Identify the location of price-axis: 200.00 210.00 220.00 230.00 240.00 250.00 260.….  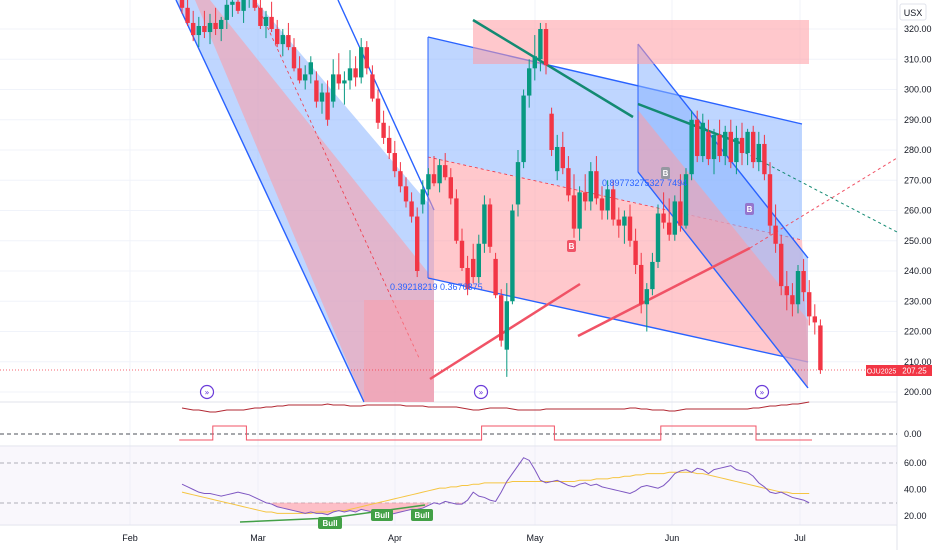
(918, 272).